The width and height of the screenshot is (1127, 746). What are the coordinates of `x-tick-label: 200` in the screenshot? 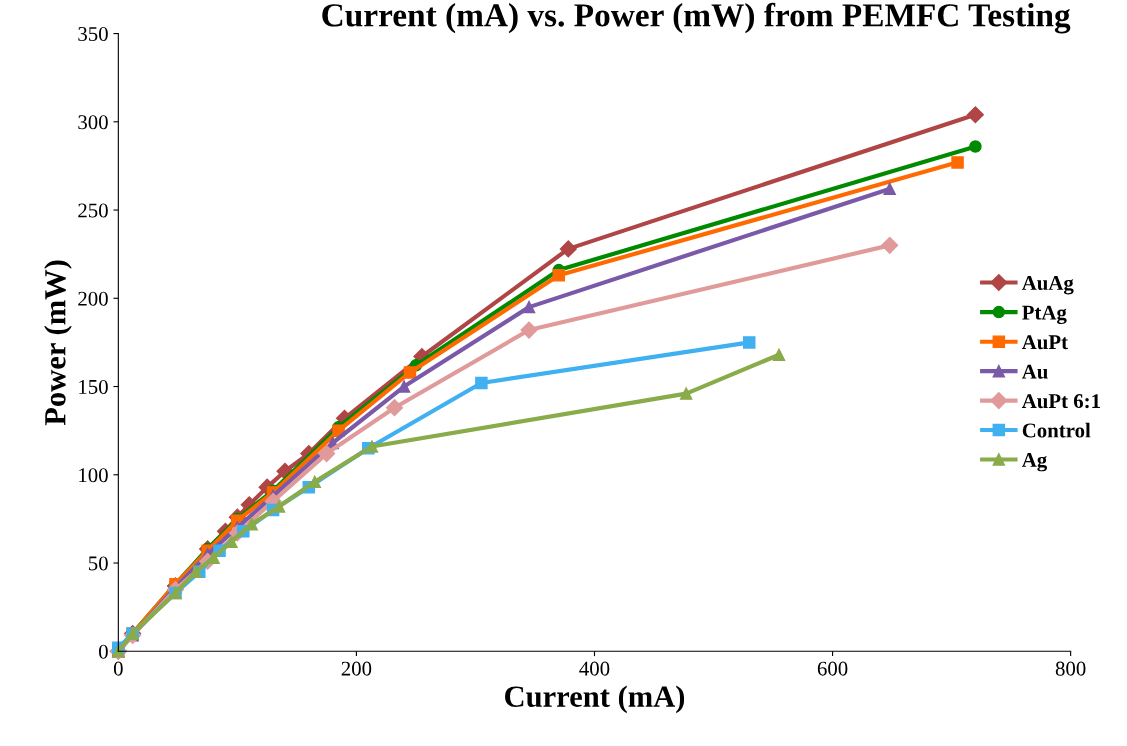 It's located at (356, 668).